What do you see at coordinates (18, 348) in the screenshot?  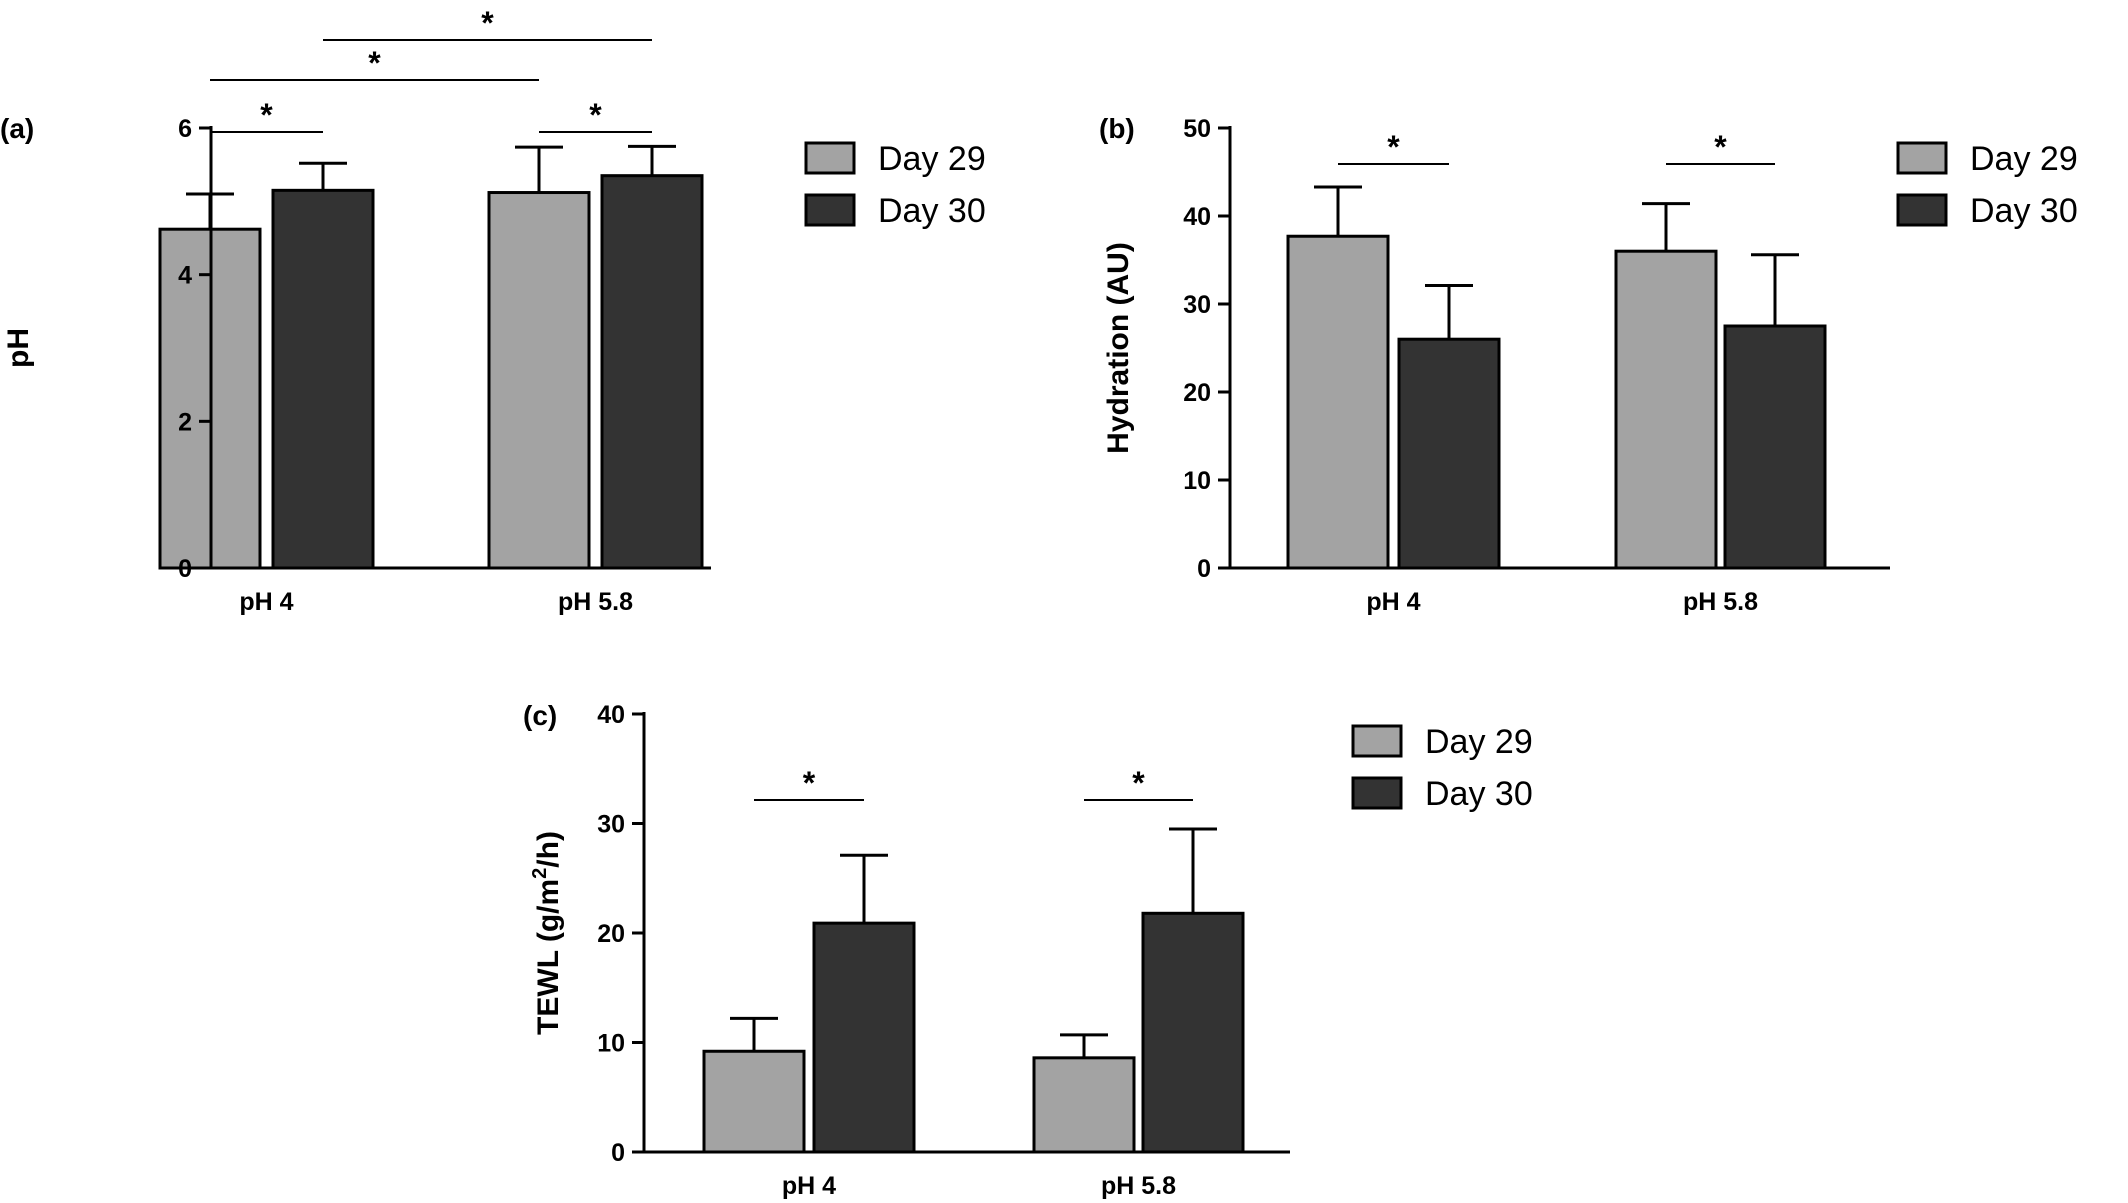 I see `y-axis-label: pH` at bounding box center [18, 348].